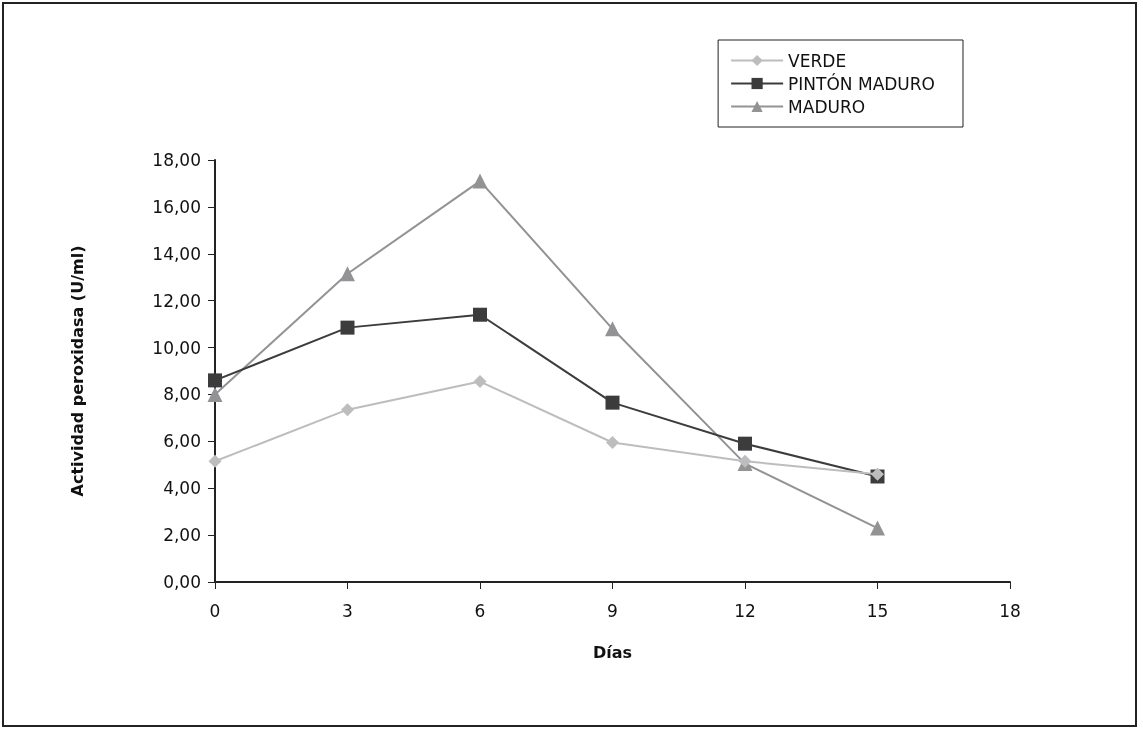 The image size is (1143, 731). I want to click on legend-label: VERDE, so click(817, 60).